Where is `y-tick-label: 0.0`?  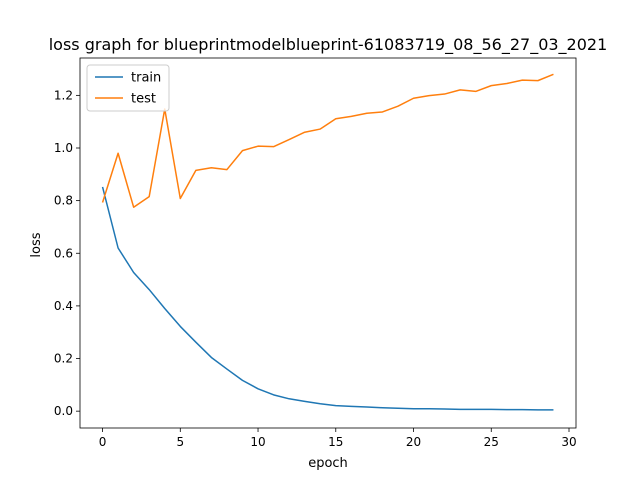
y-tick-label: 0.0 is located at coordinates (63, 411).